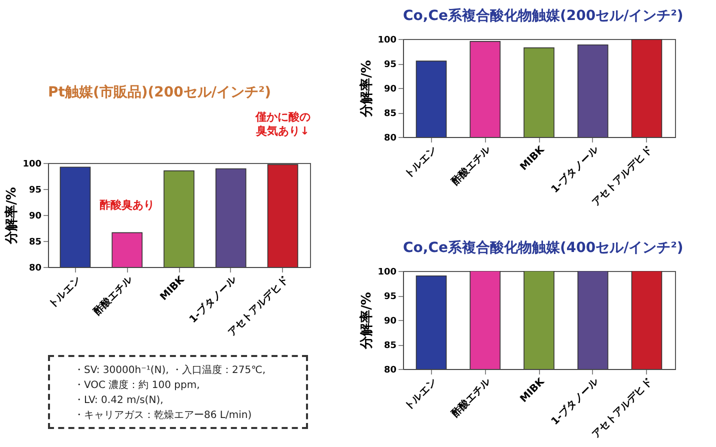  What do you see at coordinates (282, 124) in the screenshot?
I see `annotation: 僅かに酸の臭気あり↓` at bounding box center [282, 124].